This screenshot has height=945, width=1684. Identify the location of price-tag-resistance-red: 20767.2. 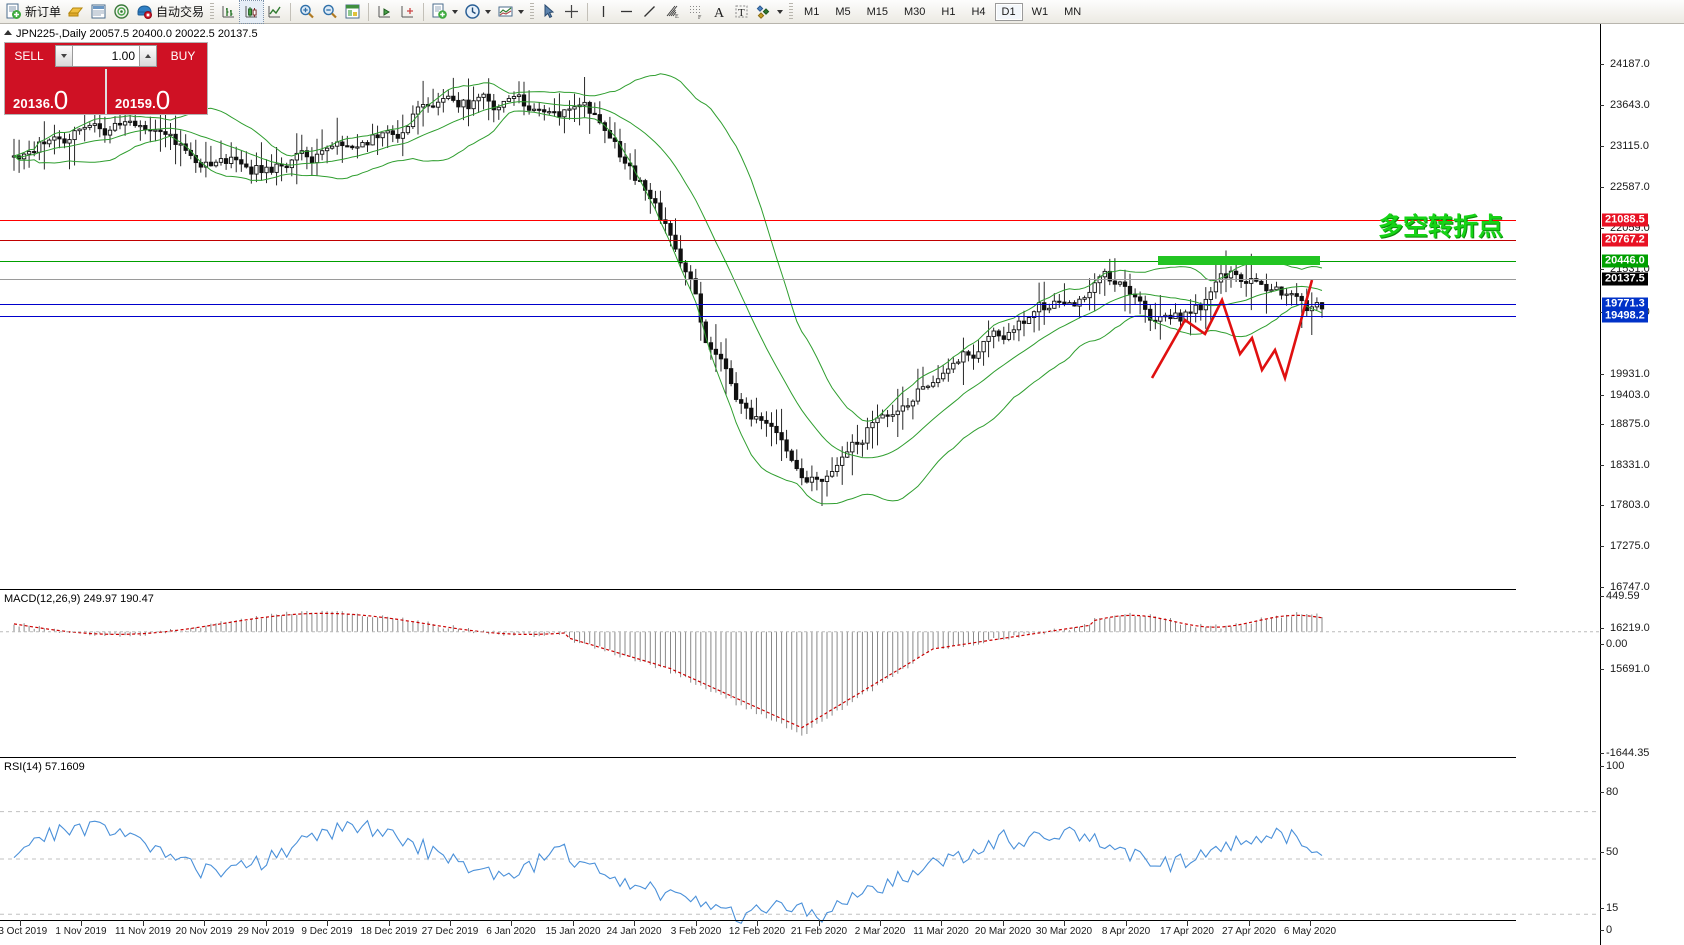
(1625, 240).